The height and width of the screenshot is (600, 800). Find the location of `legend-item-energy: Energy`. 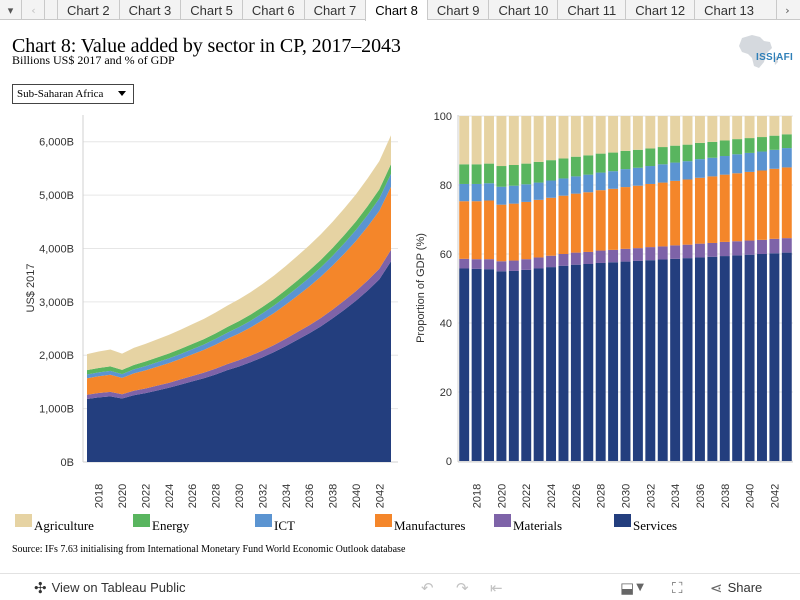

legend-item-energy: Energy is located at coordinates (161, 523).